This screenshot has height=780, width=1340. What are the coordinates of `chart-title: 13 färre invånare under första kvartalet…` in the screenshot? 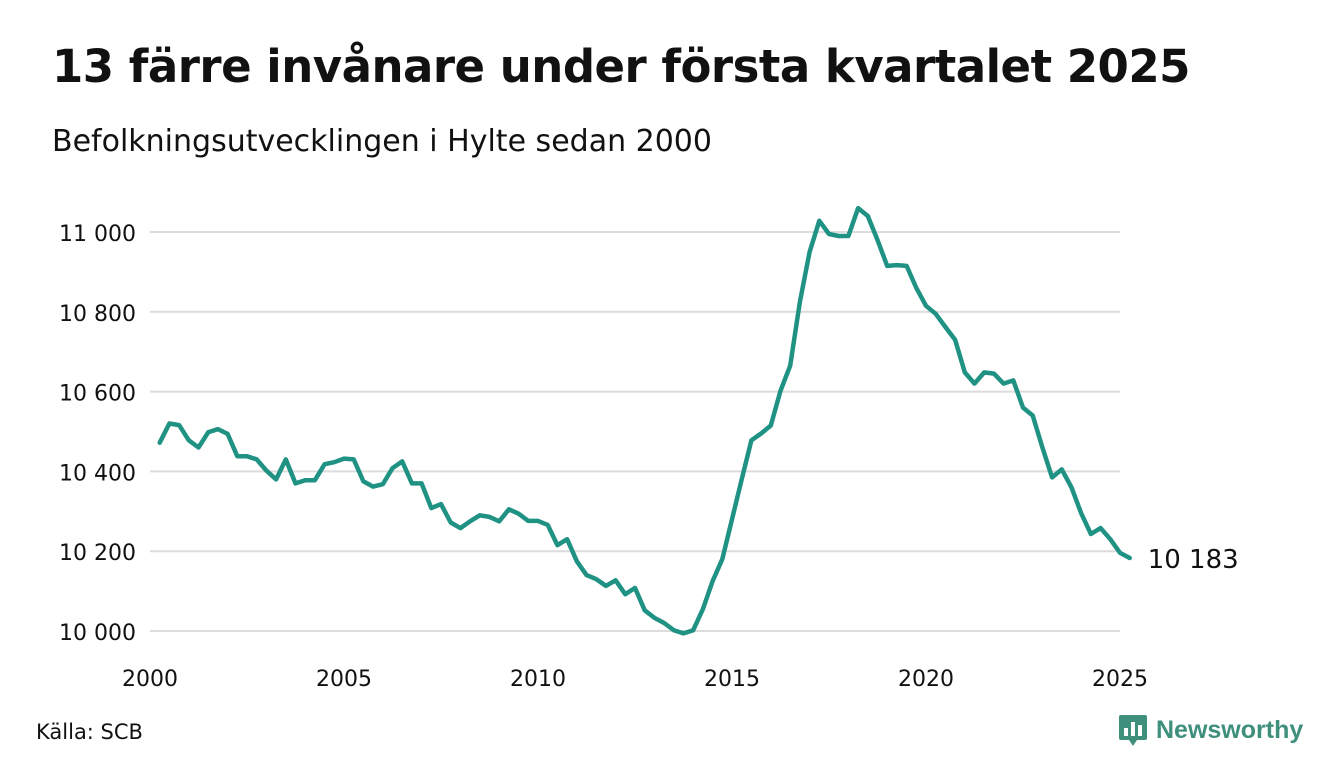 It's located at (621, 66).